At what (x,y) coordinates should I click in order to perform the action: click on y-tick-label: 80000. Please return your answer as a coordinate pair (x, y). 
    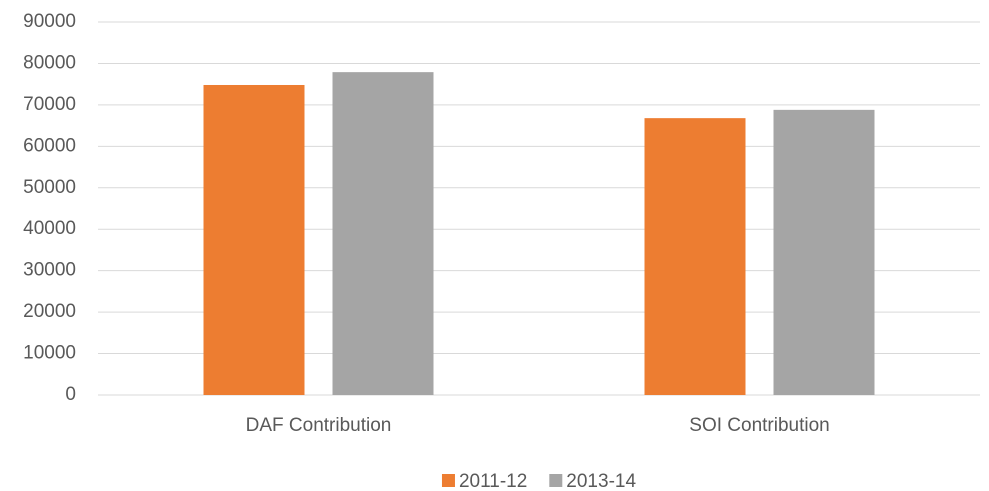
    Looking at the image, I should click on (49, 62).